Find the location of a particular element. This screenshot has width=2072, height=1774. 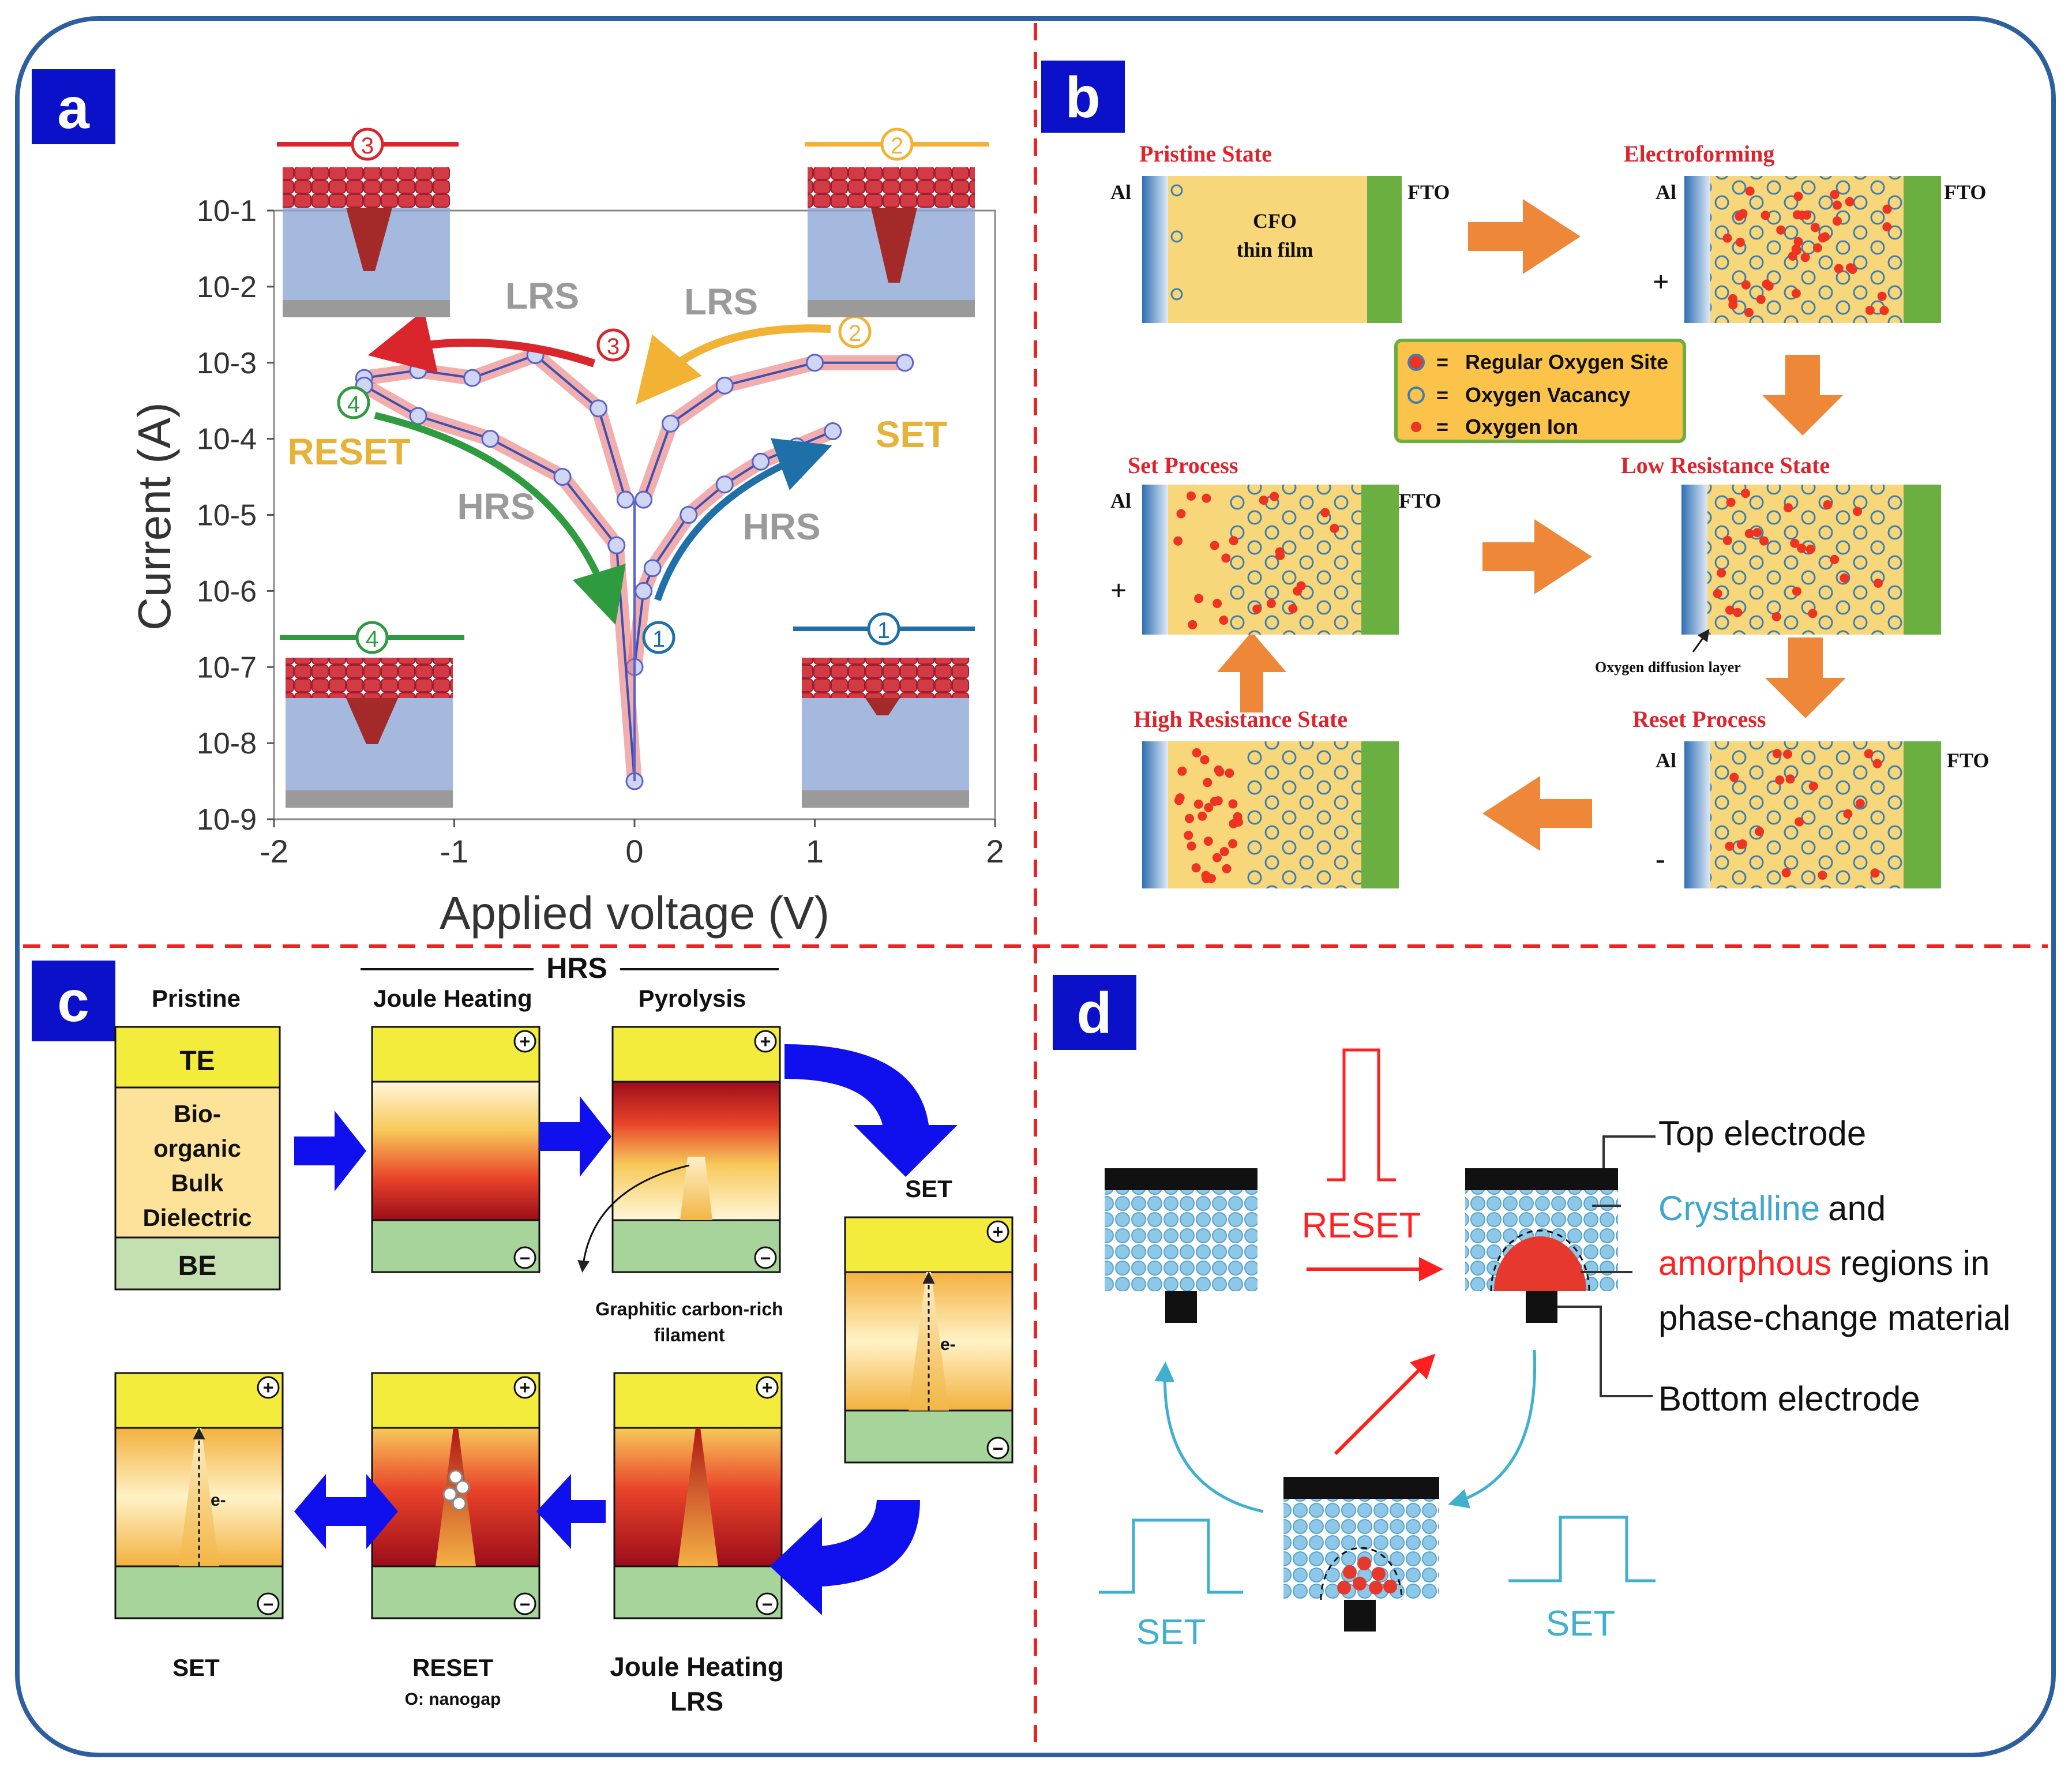

svg-text: 2 is located at coordinates (855, 333).